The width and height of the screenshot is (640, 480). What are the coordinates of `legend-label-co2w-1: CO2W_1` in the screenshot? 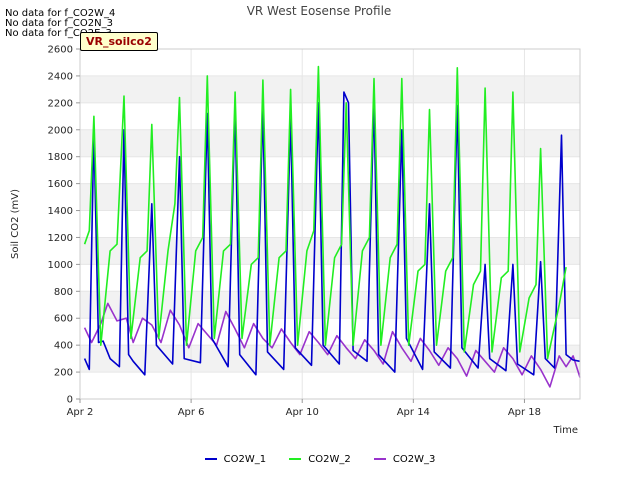 It's located at (245, 459).